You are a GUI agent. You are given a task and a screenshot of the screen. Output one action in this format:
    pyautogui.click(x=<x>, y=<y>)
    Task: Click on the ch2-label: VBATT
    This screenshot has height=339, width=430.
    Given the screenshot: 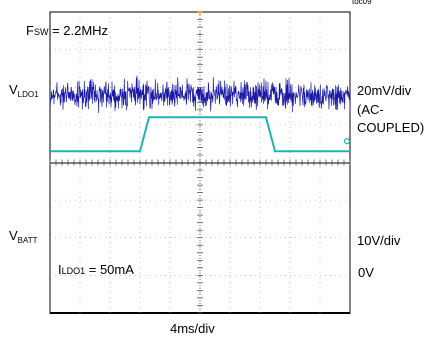 What is the action you would take?
    pyautogui.click(x=23, y=236)
    